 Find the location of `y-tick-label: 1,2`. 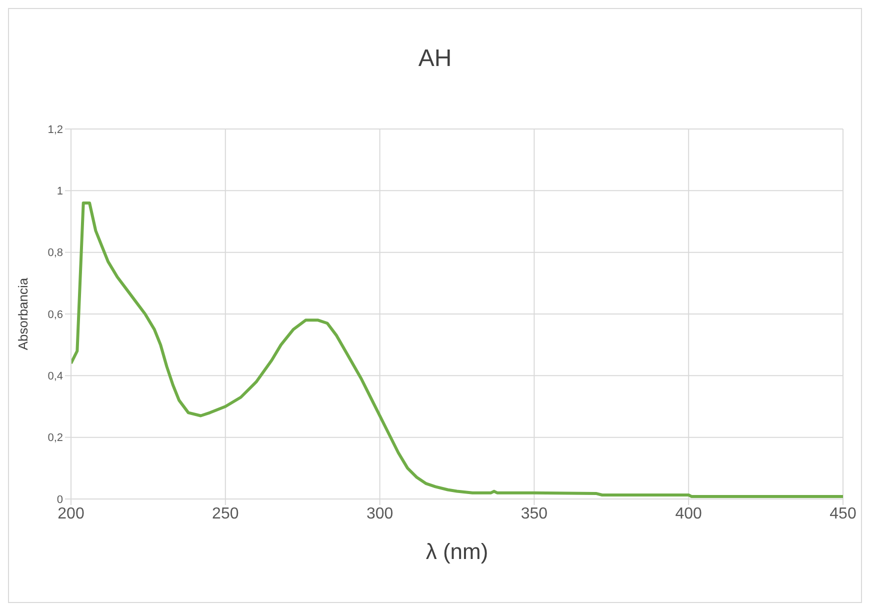

y-tick-label: 1,2 is located at coordinates (55, 130).